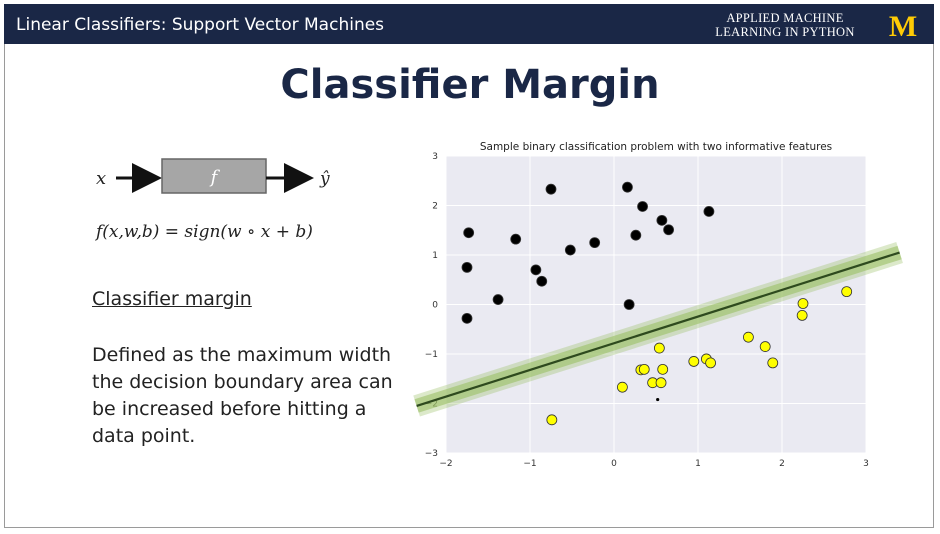 Image resolution: width=940 pixels, height=534 pixels. I want to click on brand-line-2: LEARNING IN PYTHON, so click(785, 32).